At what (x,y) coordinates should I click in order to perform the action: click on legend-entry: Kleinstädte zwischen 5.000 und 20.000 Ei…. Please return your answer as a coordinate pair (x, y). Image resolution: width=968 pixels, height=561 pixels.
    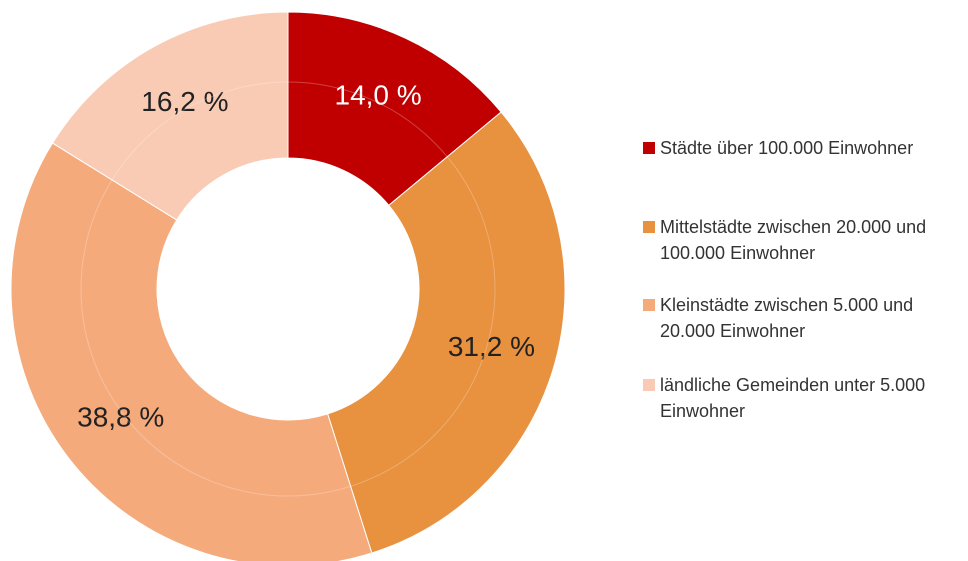
    Looking at the image, I should click on (800, 318).